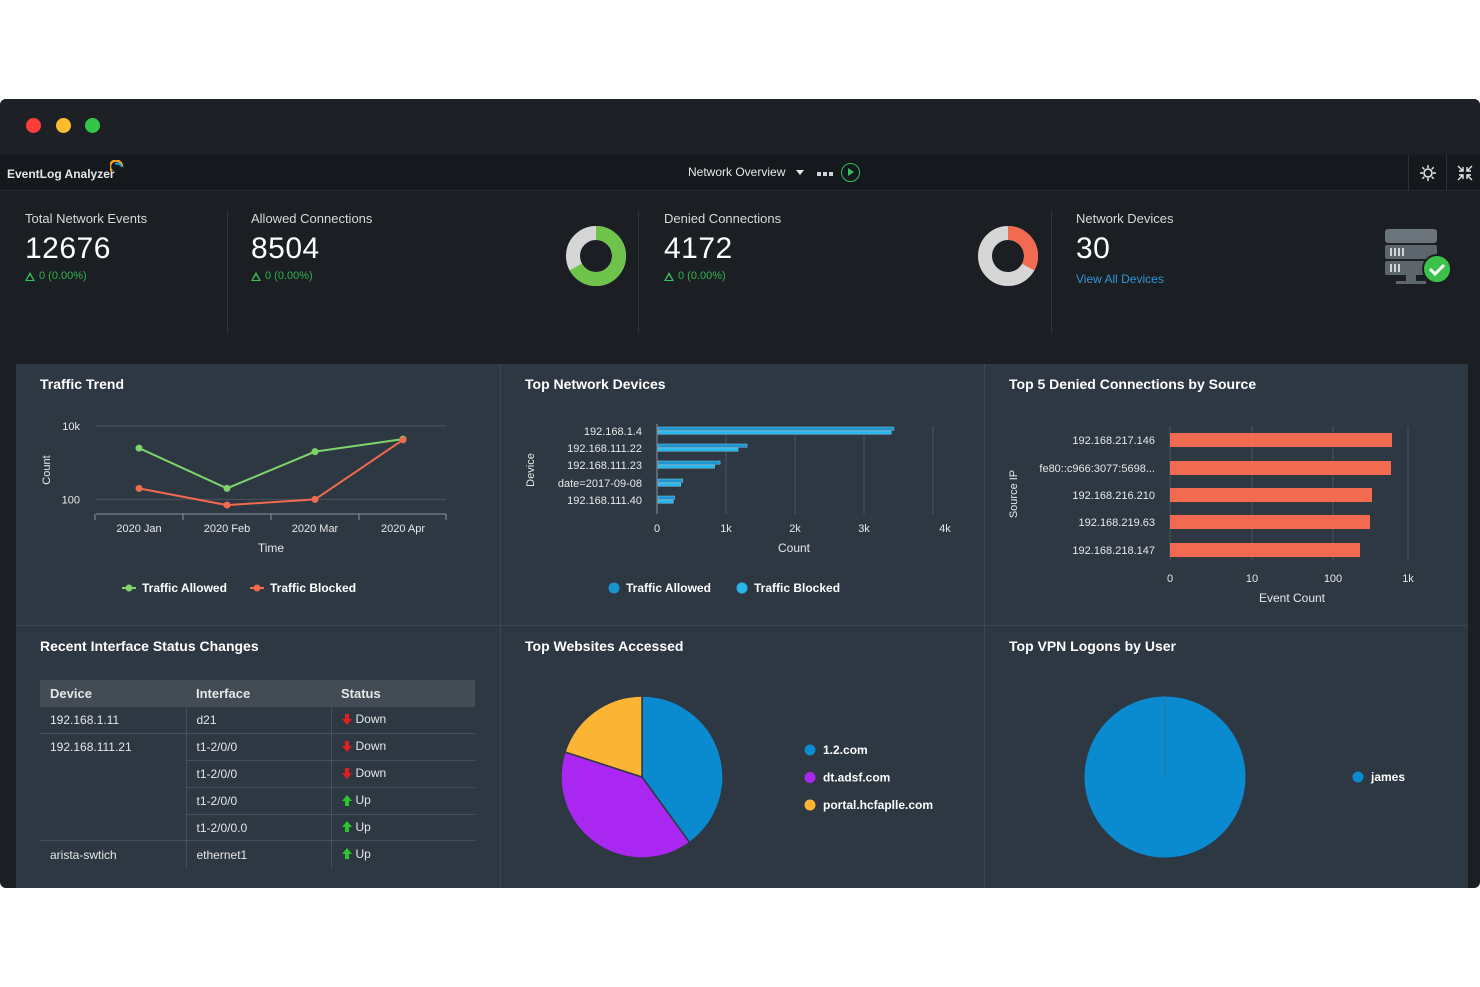  Describe the element at coordinates (945, 529) in the screenshot. I see `x-tick-label: 4k` at that location.